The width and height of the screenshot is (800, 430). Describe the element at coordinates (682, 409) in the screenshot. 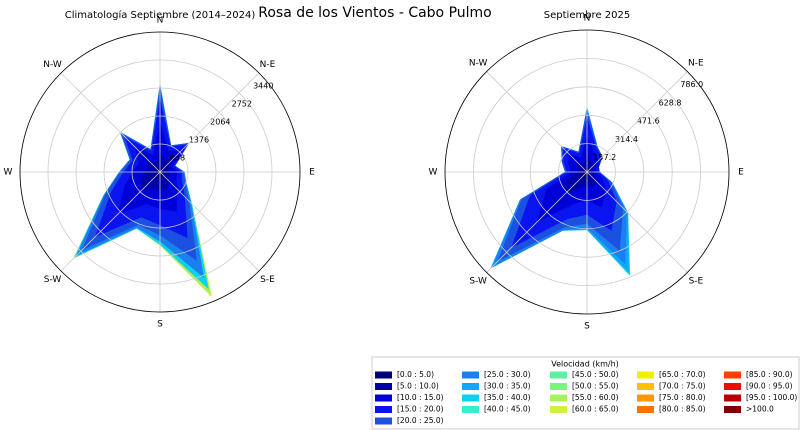

I see `legend-label: [80.0 : 85.0)` at that location.